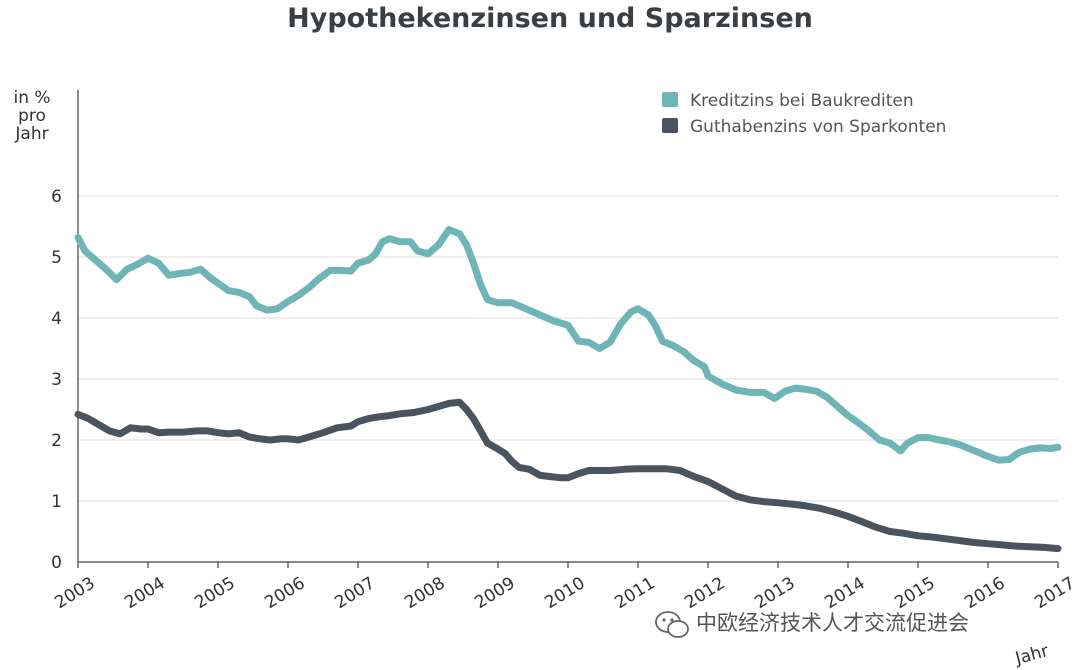 Image resolution: width=1080 pixels, height=670 pixels. Describe the element at coordinates (31, 98) in the screenshot. I see `y-axis-label-line-1: in %` at that location.